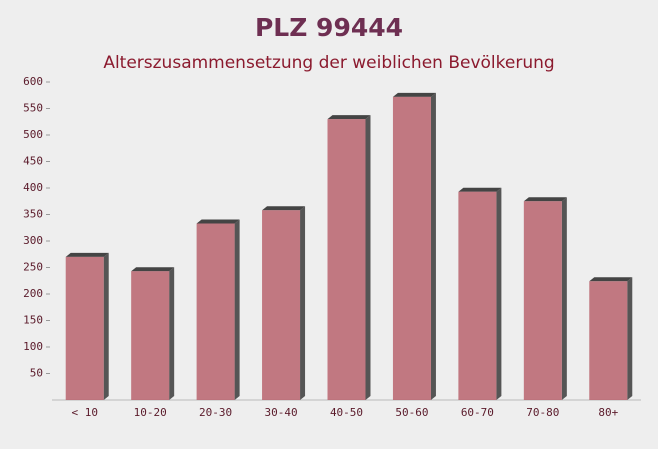 This screenshot has height=449, width=658. What do you see at coordinates (346, 412) in the screenshot?
I see `x-tick-label: 40-50` at bounding box center [346, 412].